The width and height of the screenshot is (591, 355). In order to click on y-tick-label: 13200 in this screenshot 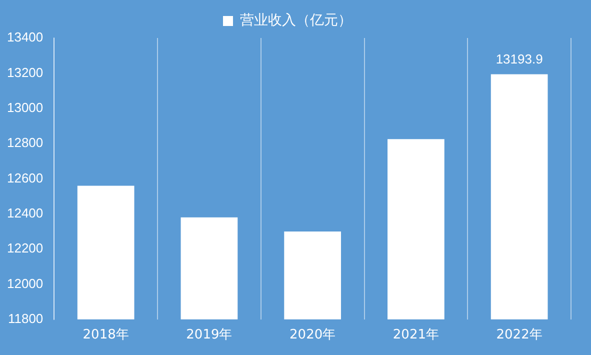, I will do `click(25, 72)`.